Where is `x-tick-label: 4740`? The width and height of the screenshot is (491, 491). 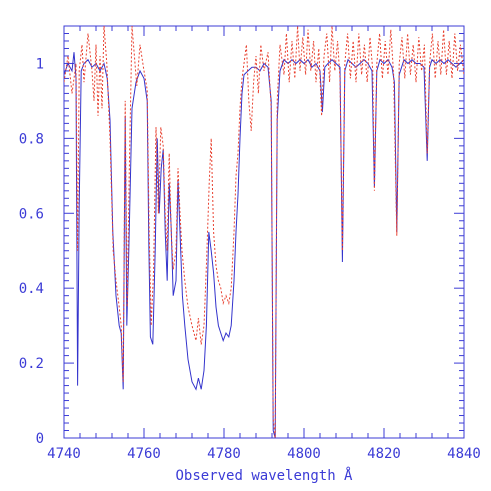
x-tick-label: 4740 is located at coordinates (64, 454).